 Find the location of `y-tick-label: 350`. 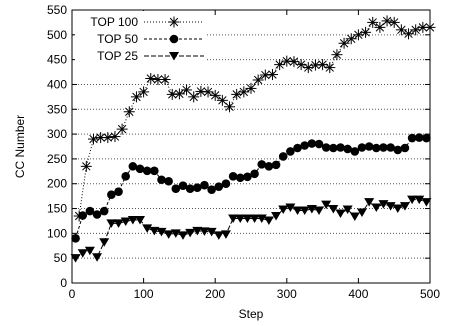

y-tick-label: 350 is located at coordinates (57, 109).